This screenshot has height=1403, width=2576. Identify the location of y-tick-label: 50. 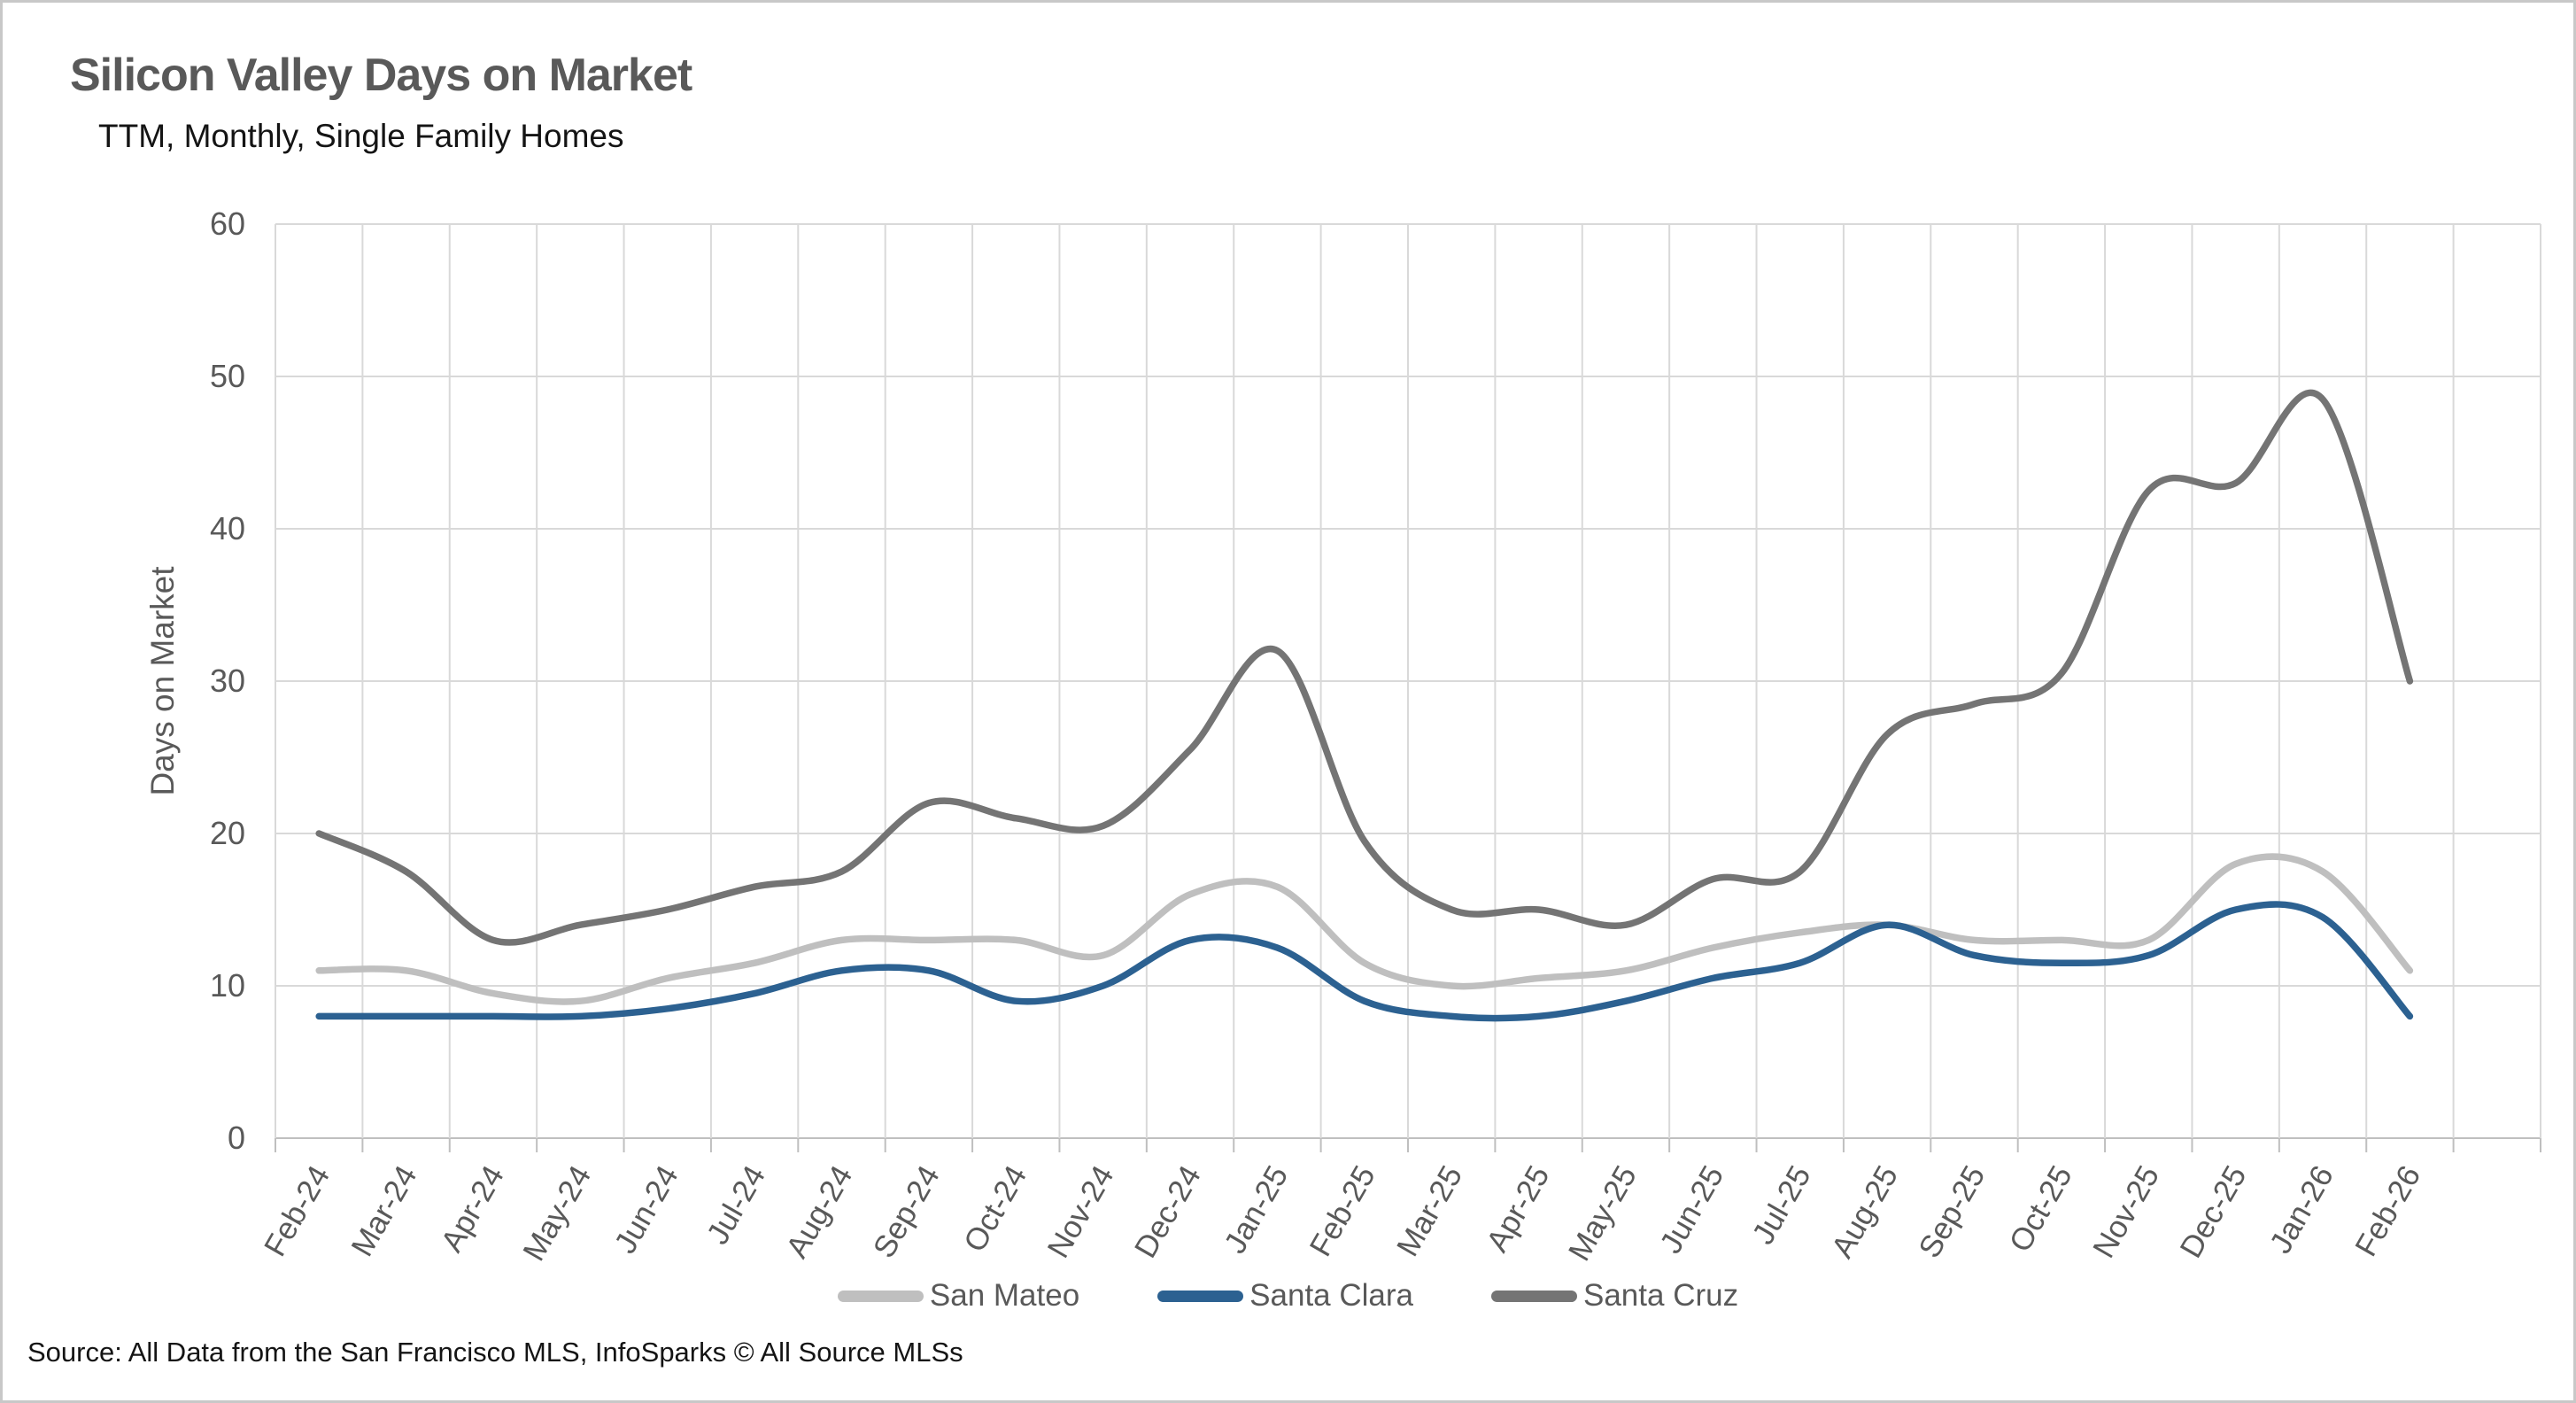
(227, 376).